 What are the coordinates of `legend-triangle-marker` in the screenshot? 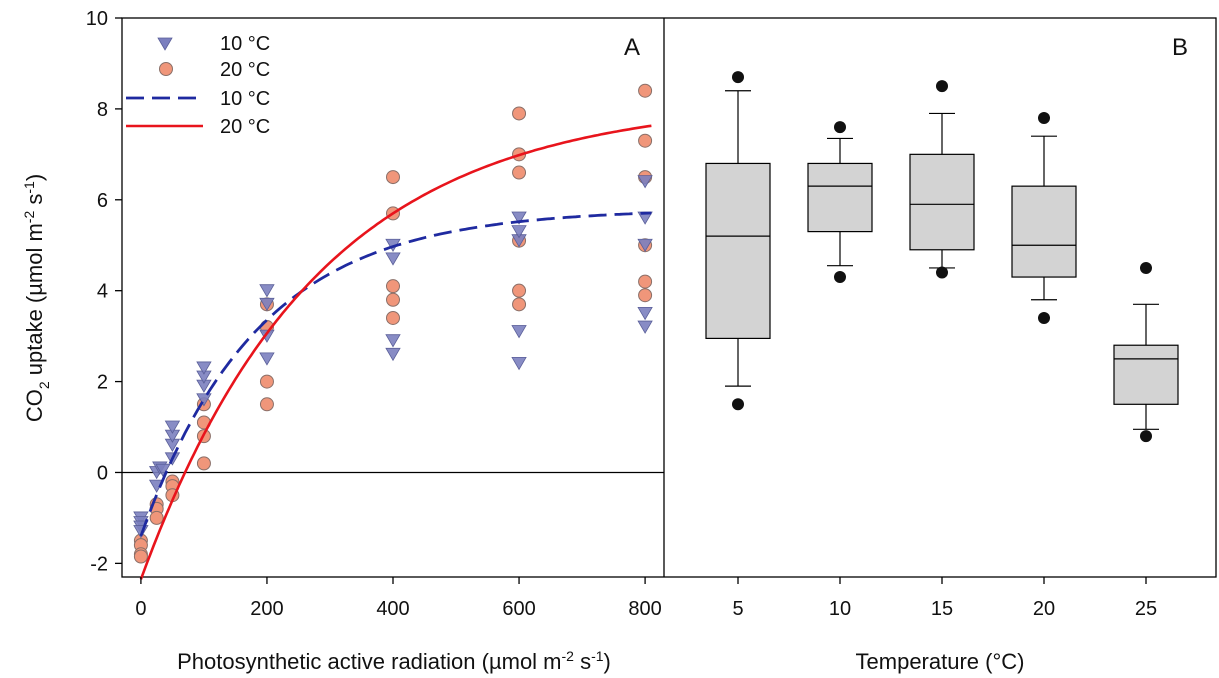 It's located at (165, 44).